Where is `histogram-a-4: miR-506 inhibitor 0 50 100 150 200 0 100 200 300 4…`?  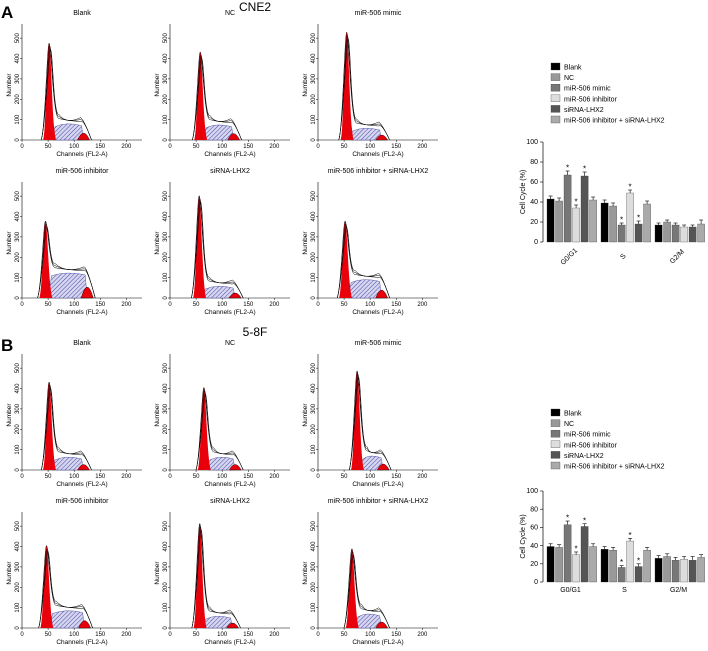
histogram-a-4: miR-506 inhibitor 0 50 100 150 200 0 100 200 300 4… is located at coordinates (74, 242).